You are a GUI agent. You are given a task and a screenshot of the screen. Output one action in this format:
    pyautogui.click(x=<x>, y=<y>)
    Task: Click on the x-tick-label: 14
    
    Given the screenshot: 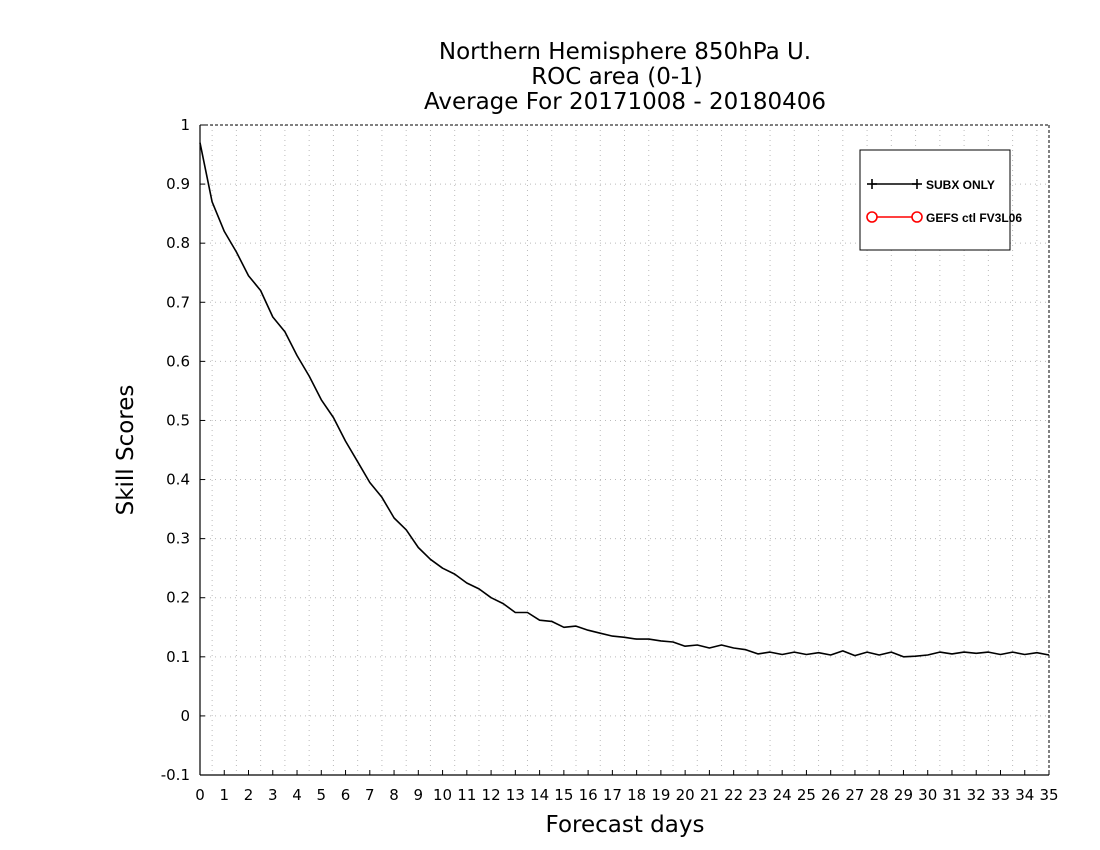 What is the action you would take?
    pyautogui.click(x=539, y=795)
    